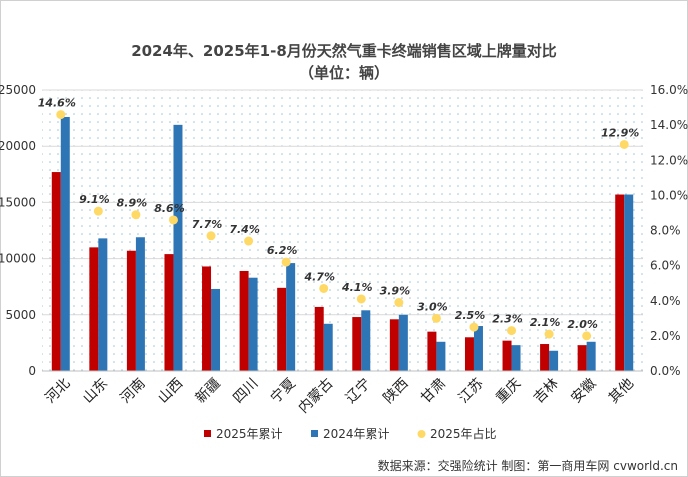  What do you see at coordinates (665, 301) in the screenshot?
I see `y-right-tick-label: 4.0%` at bounding box center [665, 301].